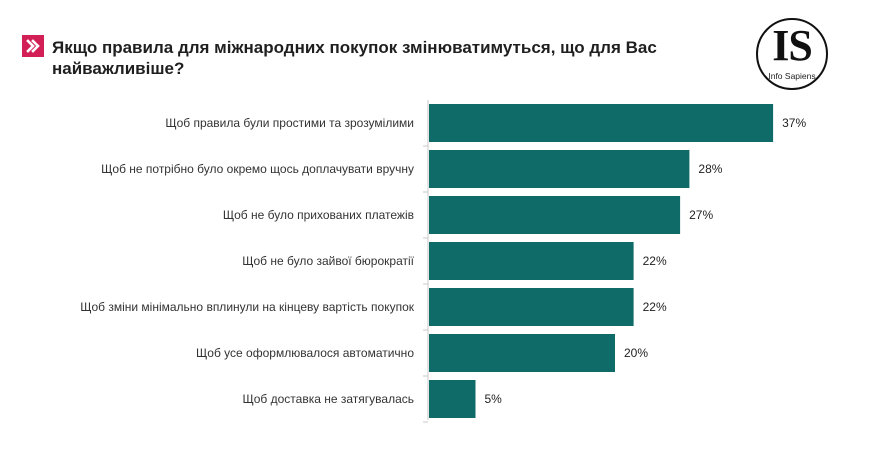  Describe the element at coordinates (701, 215) in the screenshot. I see `value-label: 27%` at that location.